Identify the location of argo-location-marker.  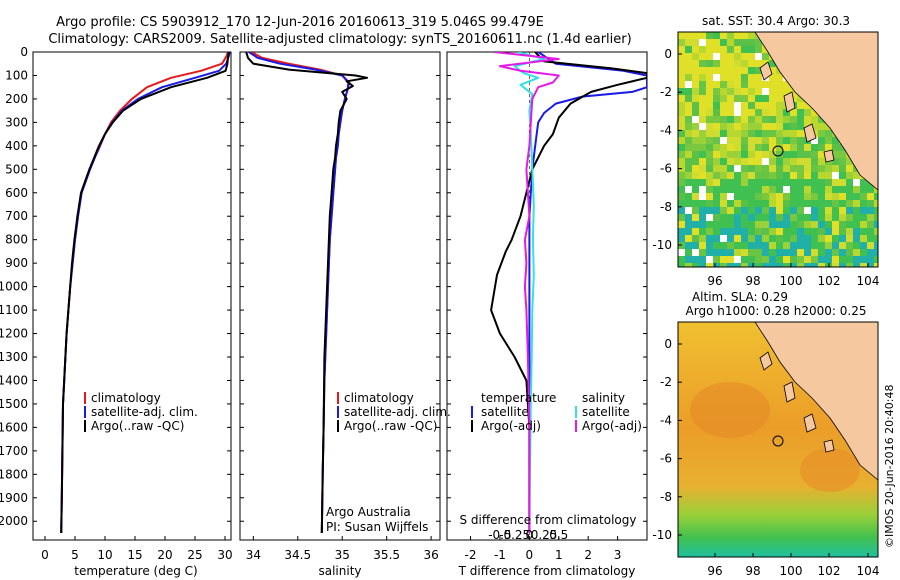
(778, 441).